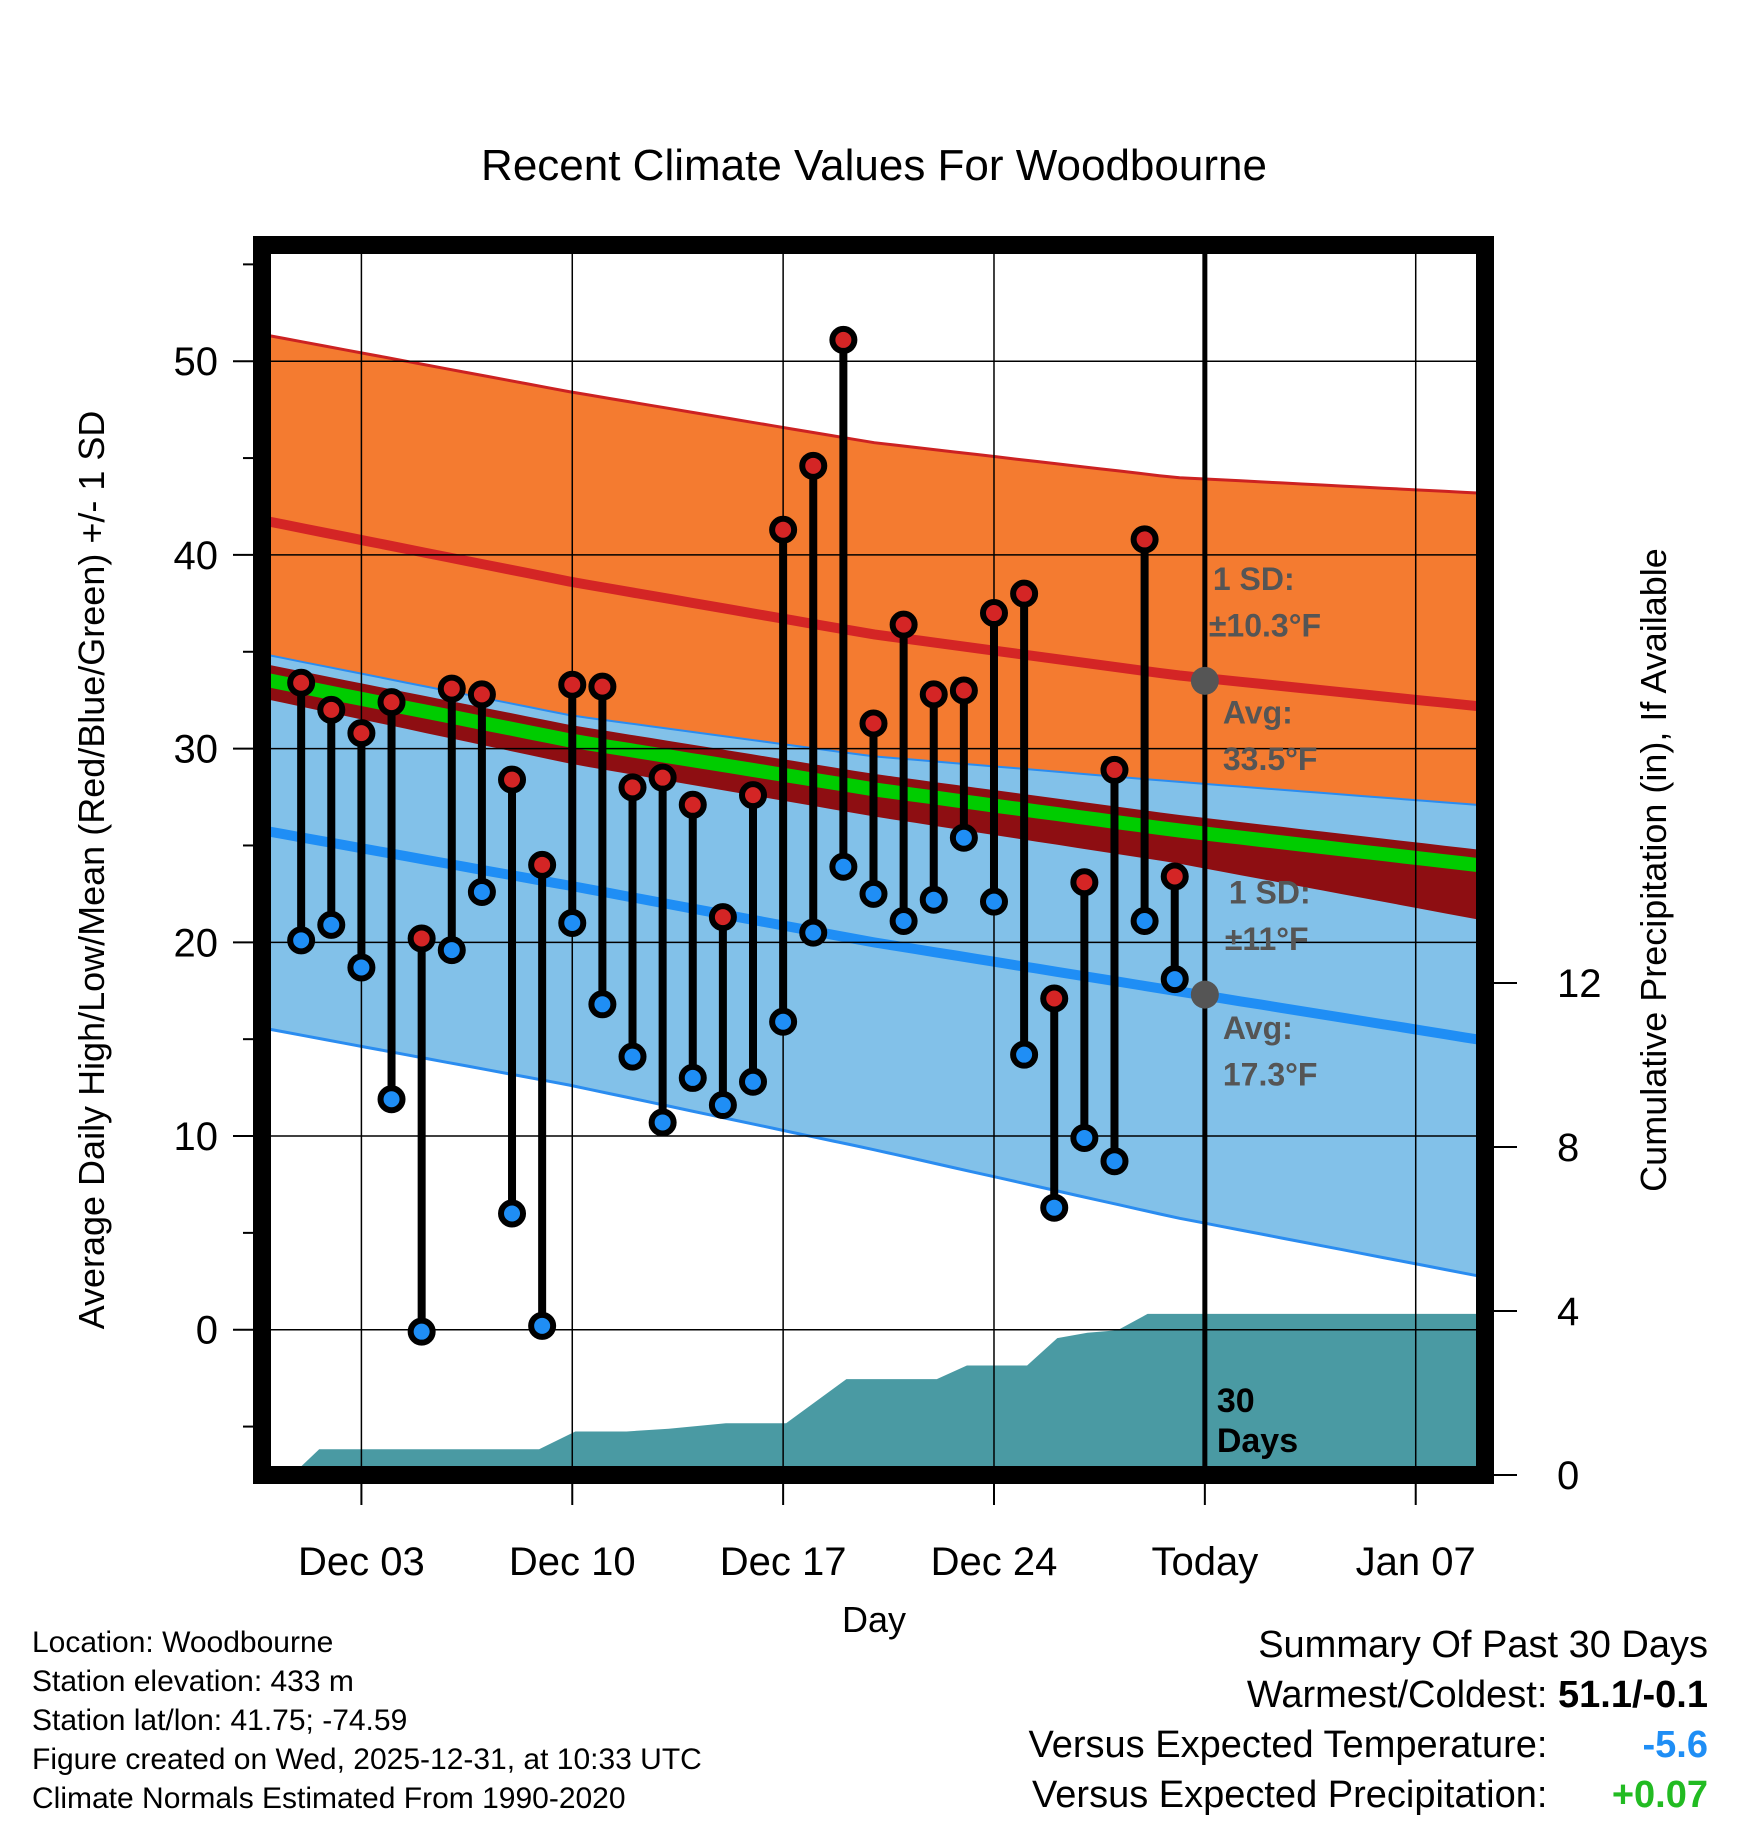 This screenshot has width=1748, height=1828. Describe the element at coordinates (889, 1394) in the screenshot. I see `precipitation-area` at that location.